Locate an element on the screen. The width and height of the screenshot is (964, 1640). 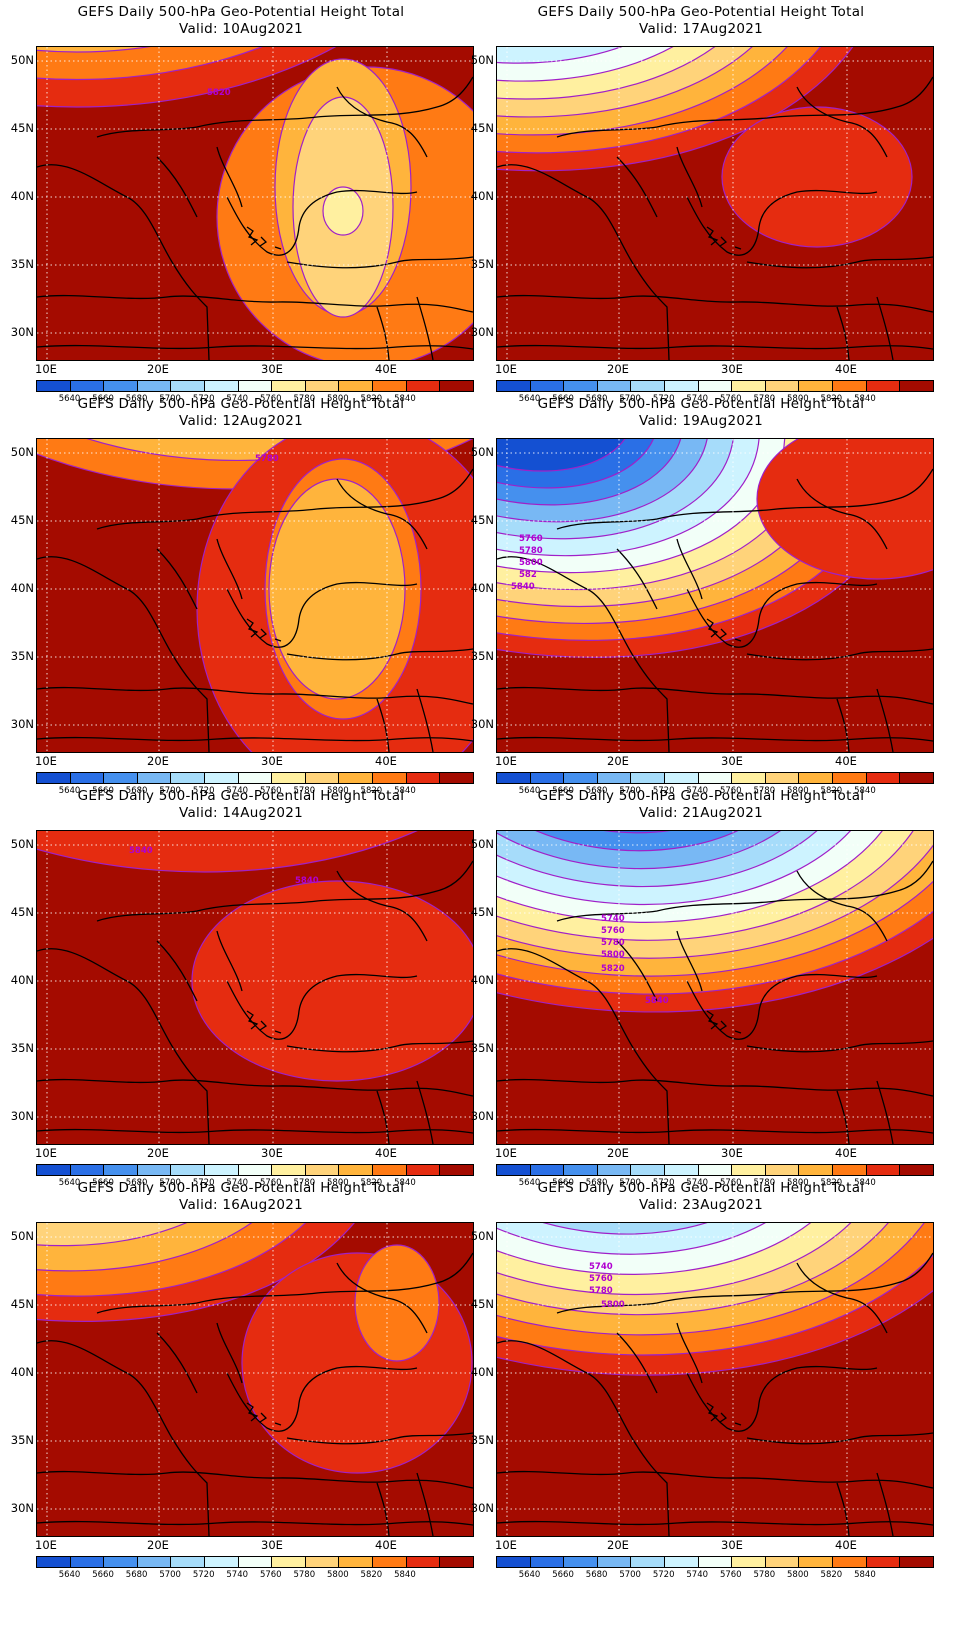
colorbar-label: 5680 is located at coordinates (596, 791).